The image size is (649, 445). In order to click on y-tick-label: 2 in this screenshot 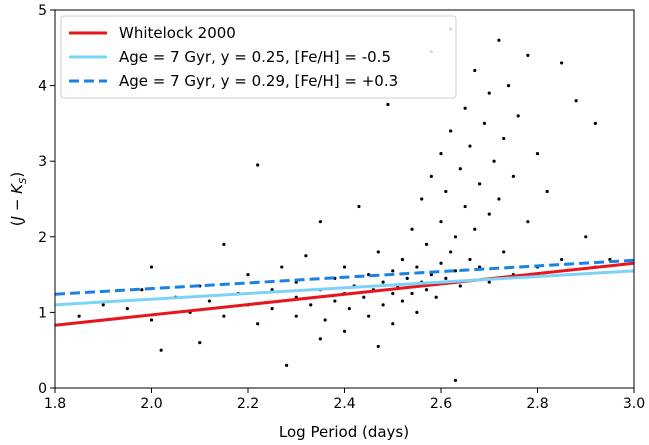, I will do `click(42, 238)`.